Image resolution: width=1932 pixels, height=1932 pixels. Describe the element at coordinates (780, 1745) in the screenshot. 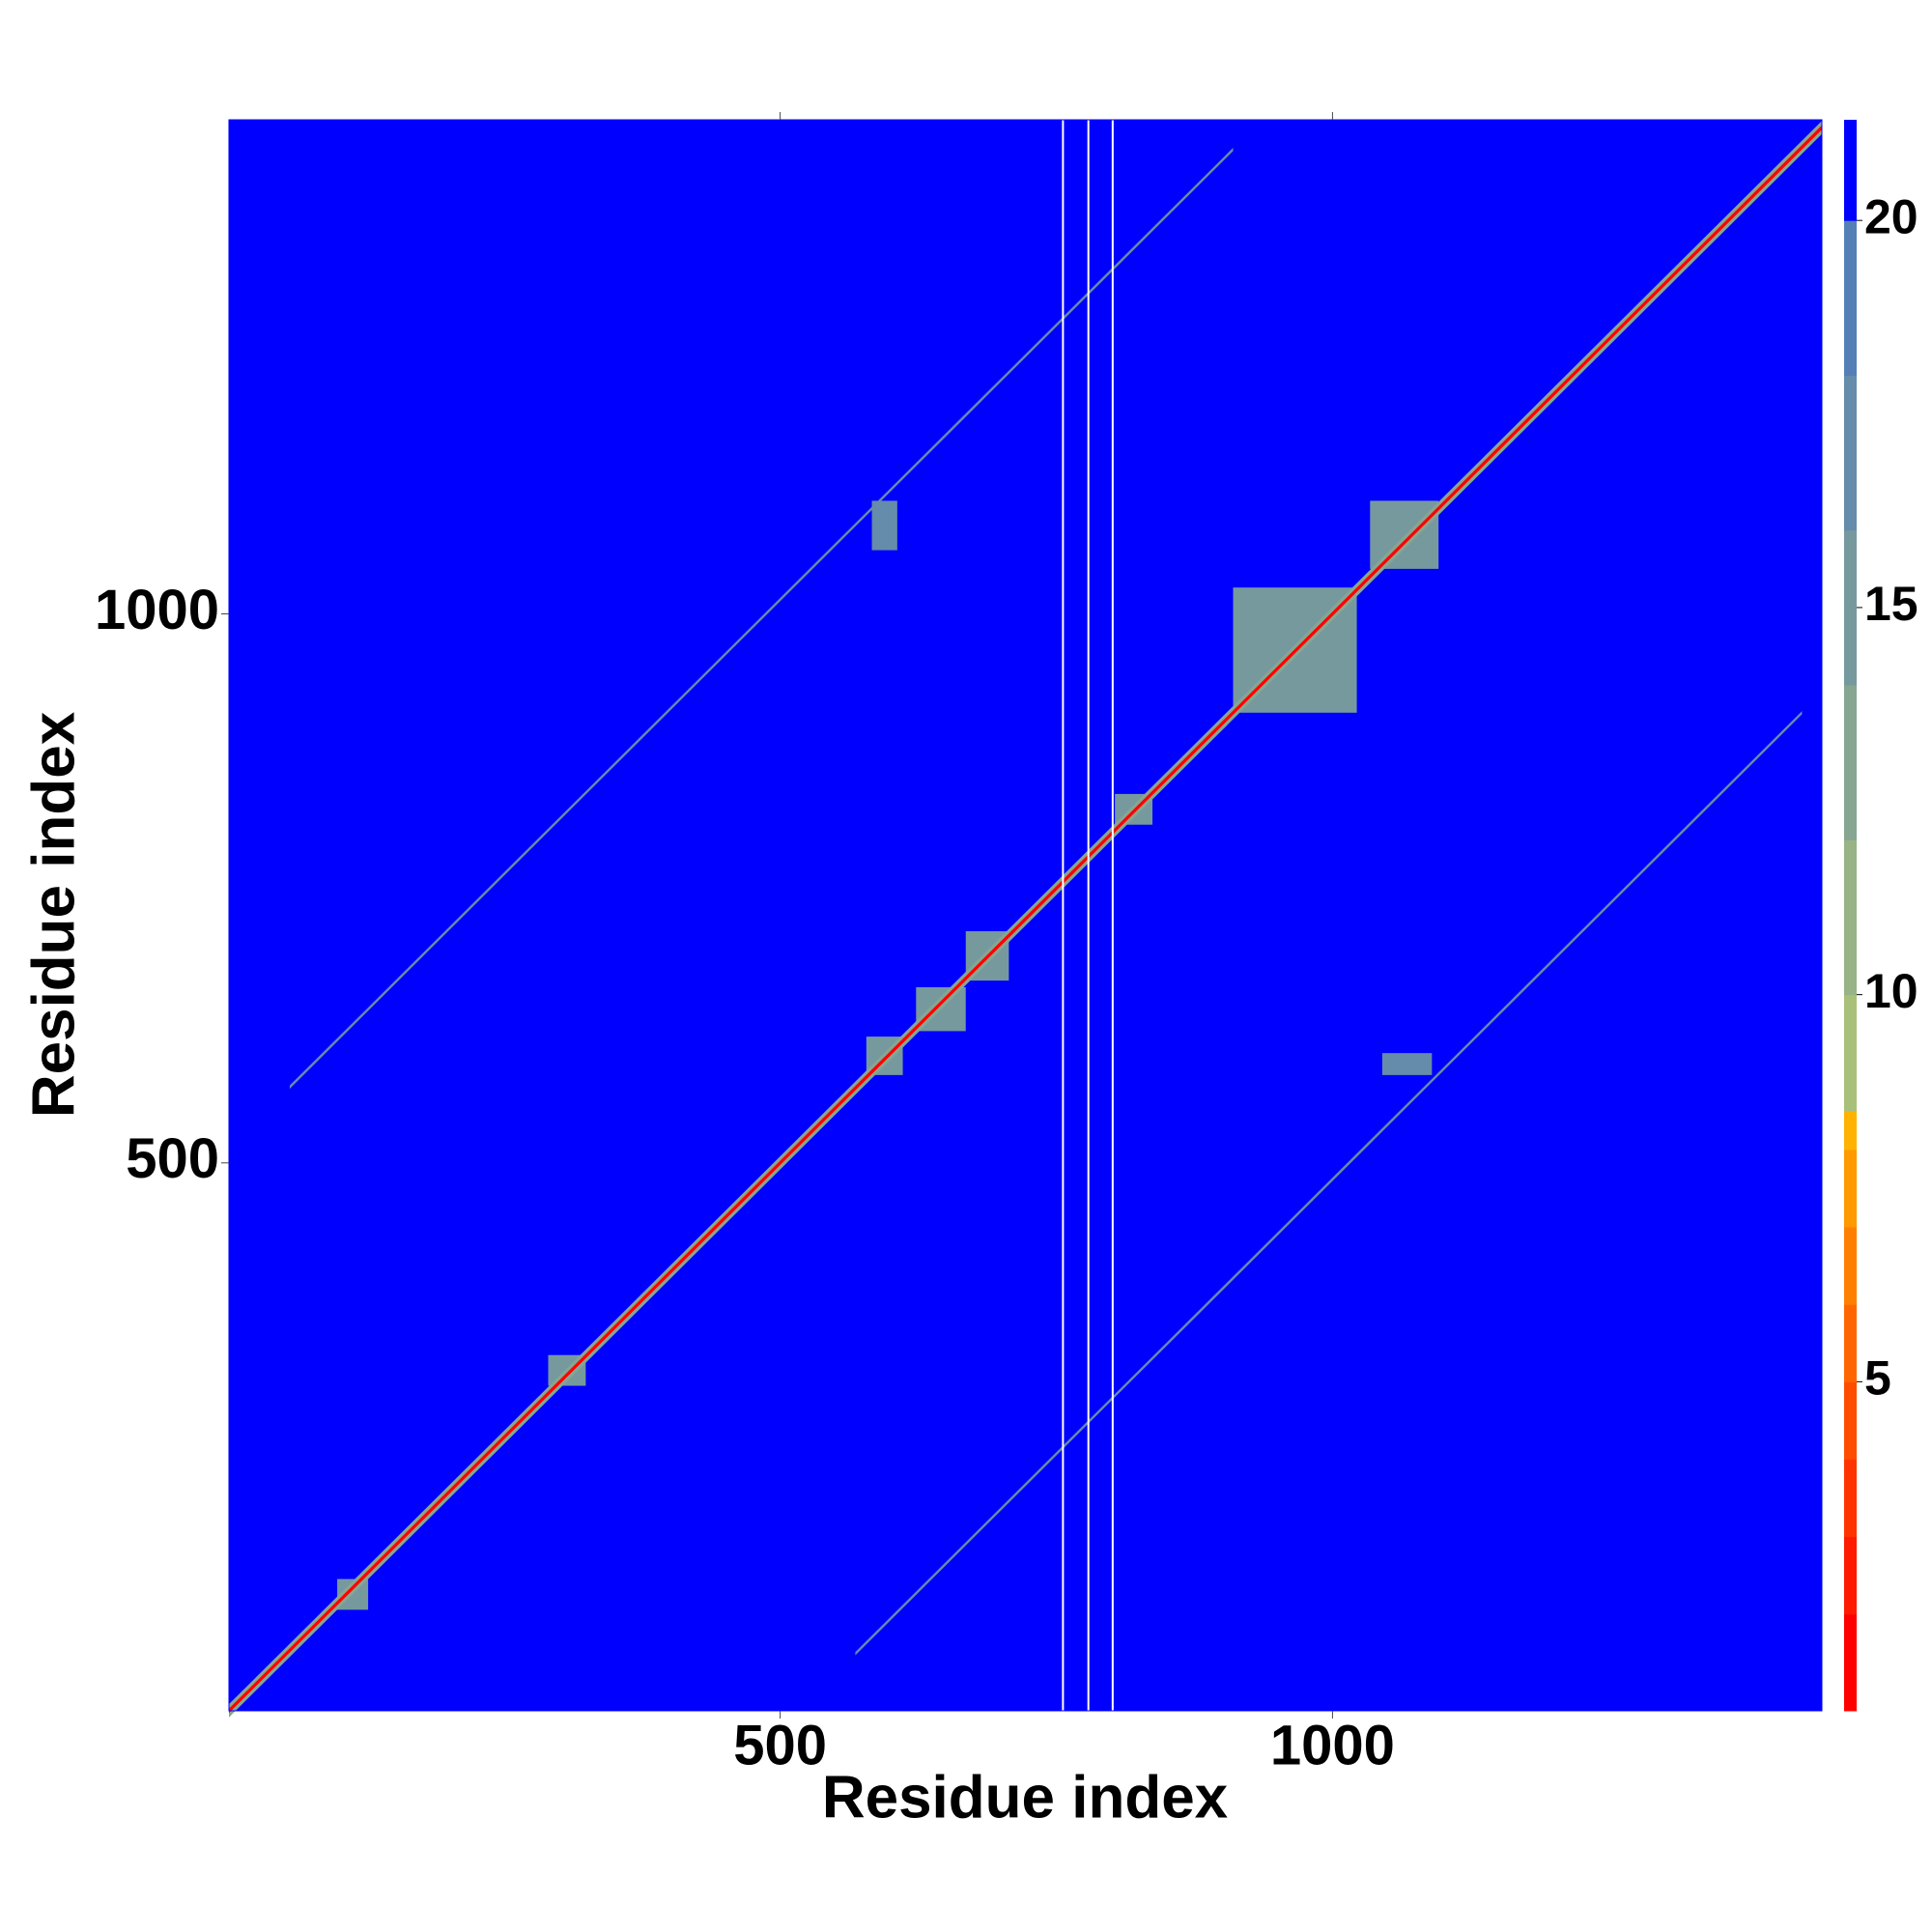

I see `x-tick-label: 500` at that location.